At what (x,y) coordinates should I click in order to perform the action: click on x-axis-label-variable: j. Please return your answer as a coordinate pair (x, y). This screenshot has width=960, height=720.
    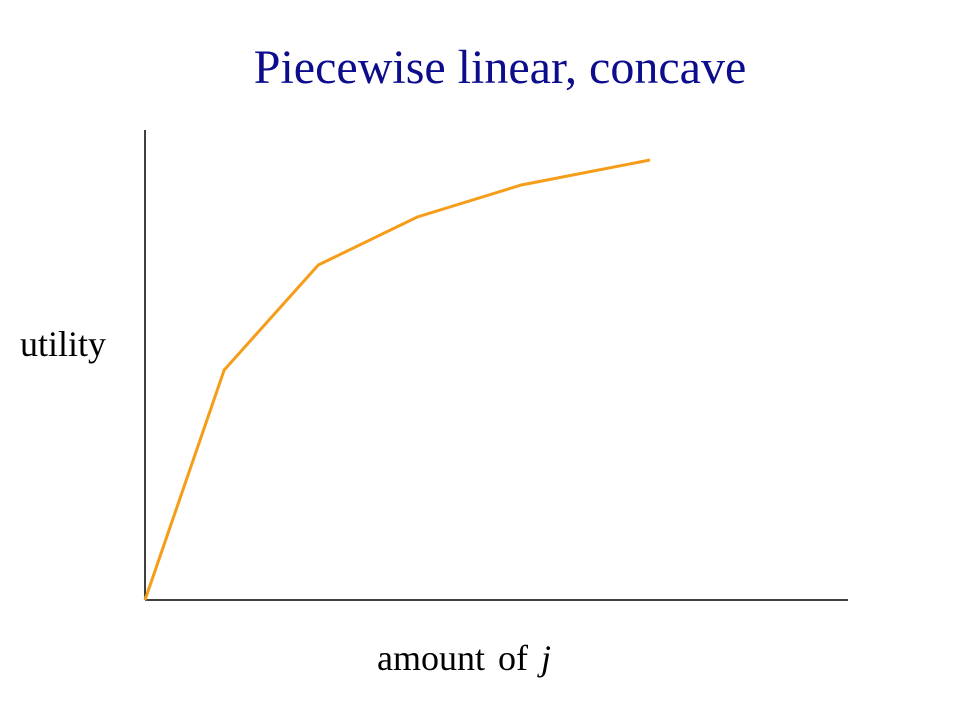
    Looking at the image, I should click on (545, 658).